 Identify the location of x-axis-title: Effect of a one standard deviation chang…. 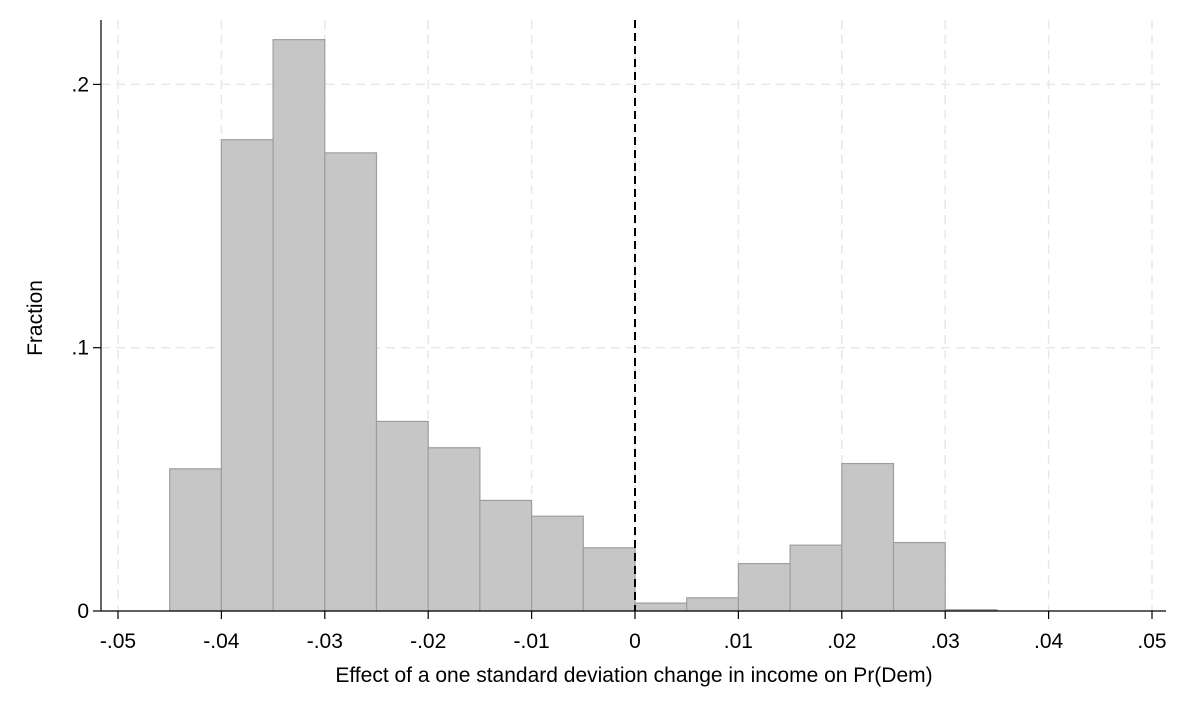
(633, 675).